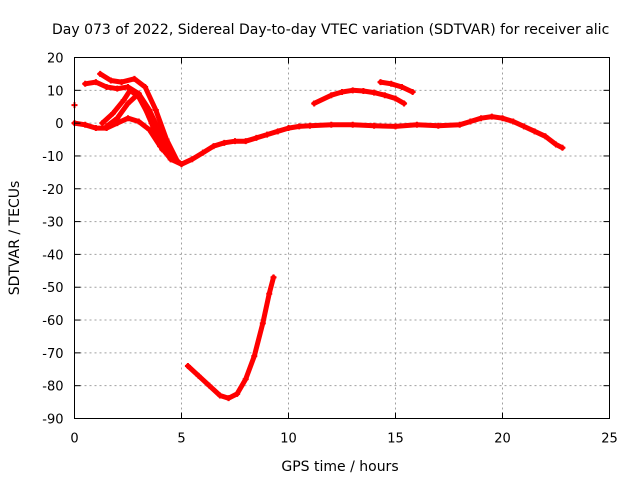  What do you see at coordinates (52, 157) in the screenshot?
I see `y-tick-label: -10` at bounding box center [52, 157].